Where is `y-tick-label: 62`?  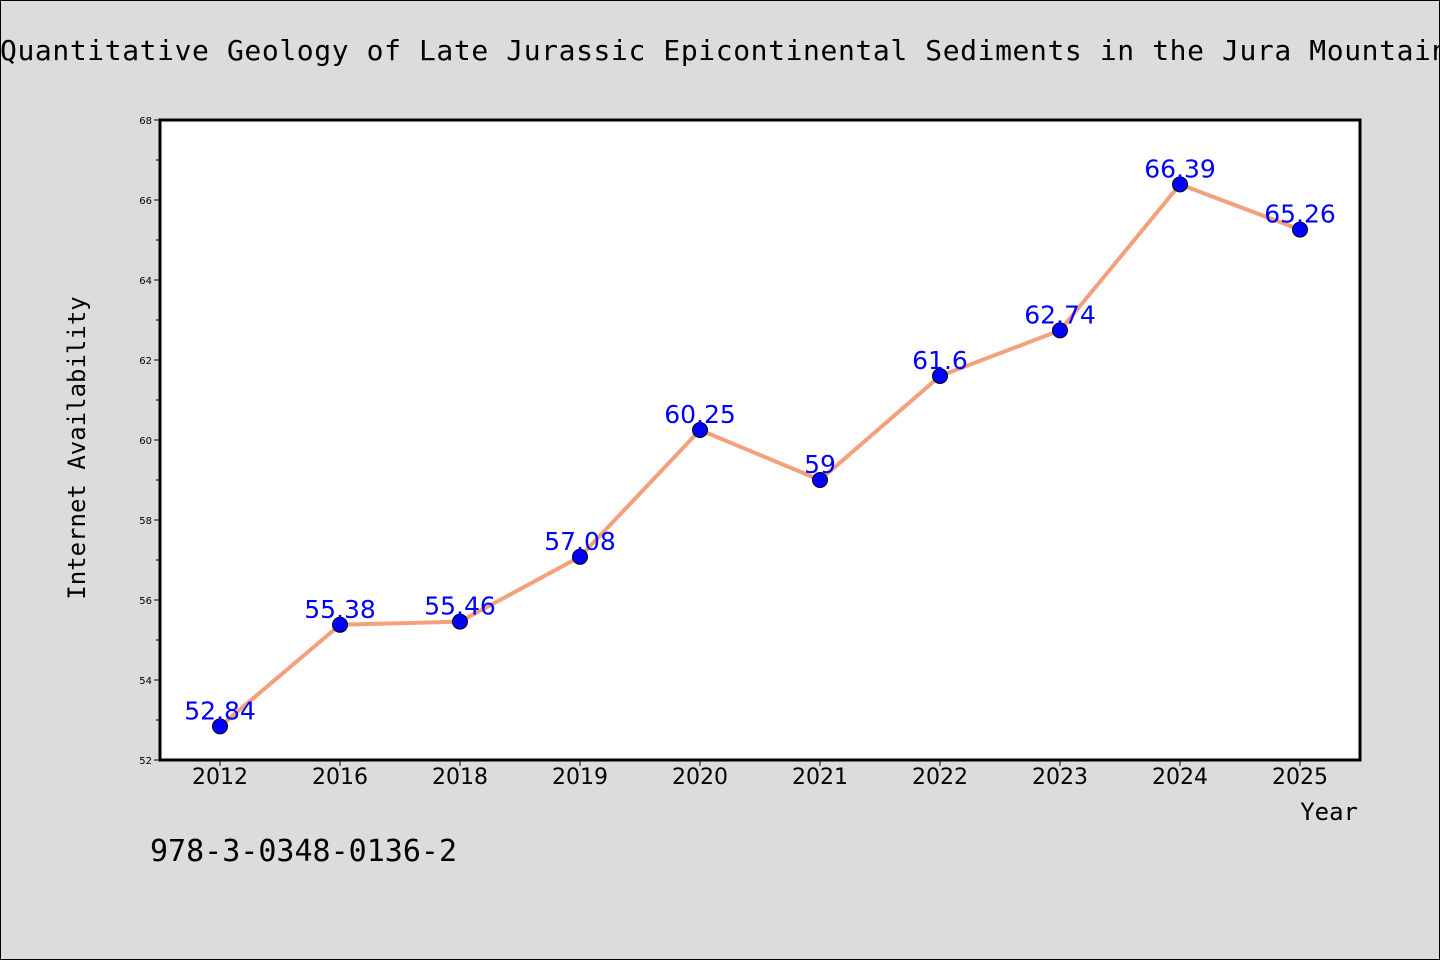 y-tick-label: 62 is located at coordinates (145, 361).